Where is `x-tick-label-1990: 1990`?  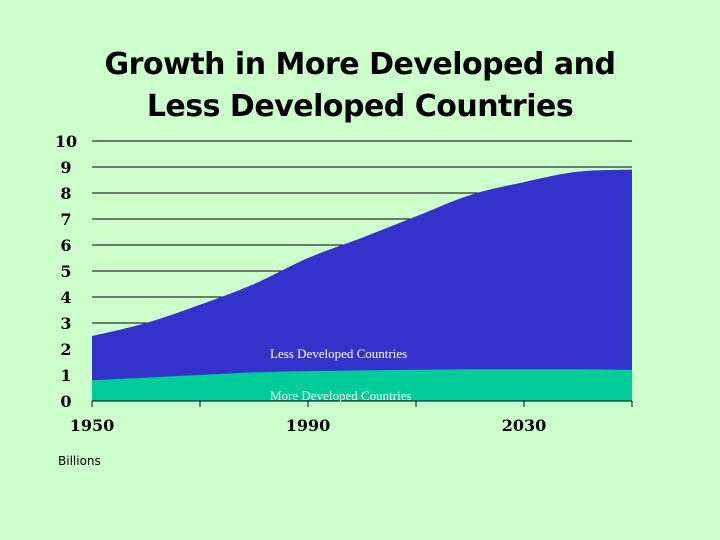
x-tick-label-1990: 1990 is located at coordinates (308, 425).